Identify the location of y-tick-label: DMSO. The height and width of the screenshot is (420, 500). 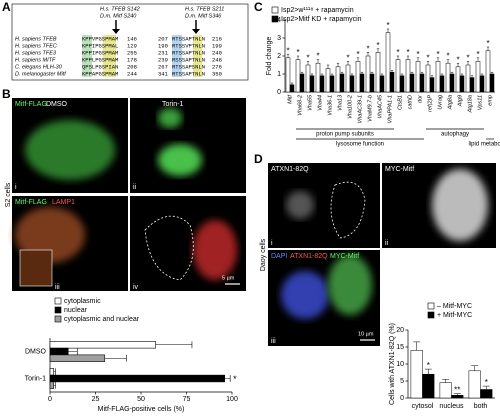
(36, 351).